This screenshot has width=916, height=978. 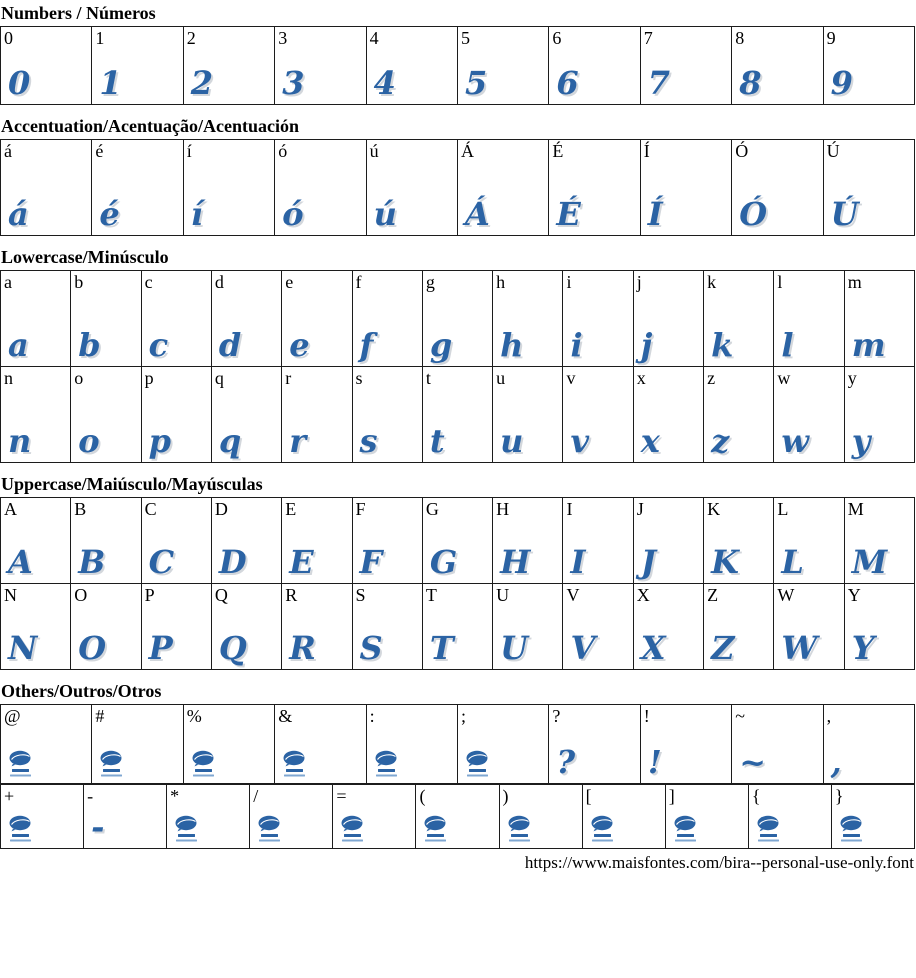 I want to click on font-glyph: I, so click(x=578, y=562).